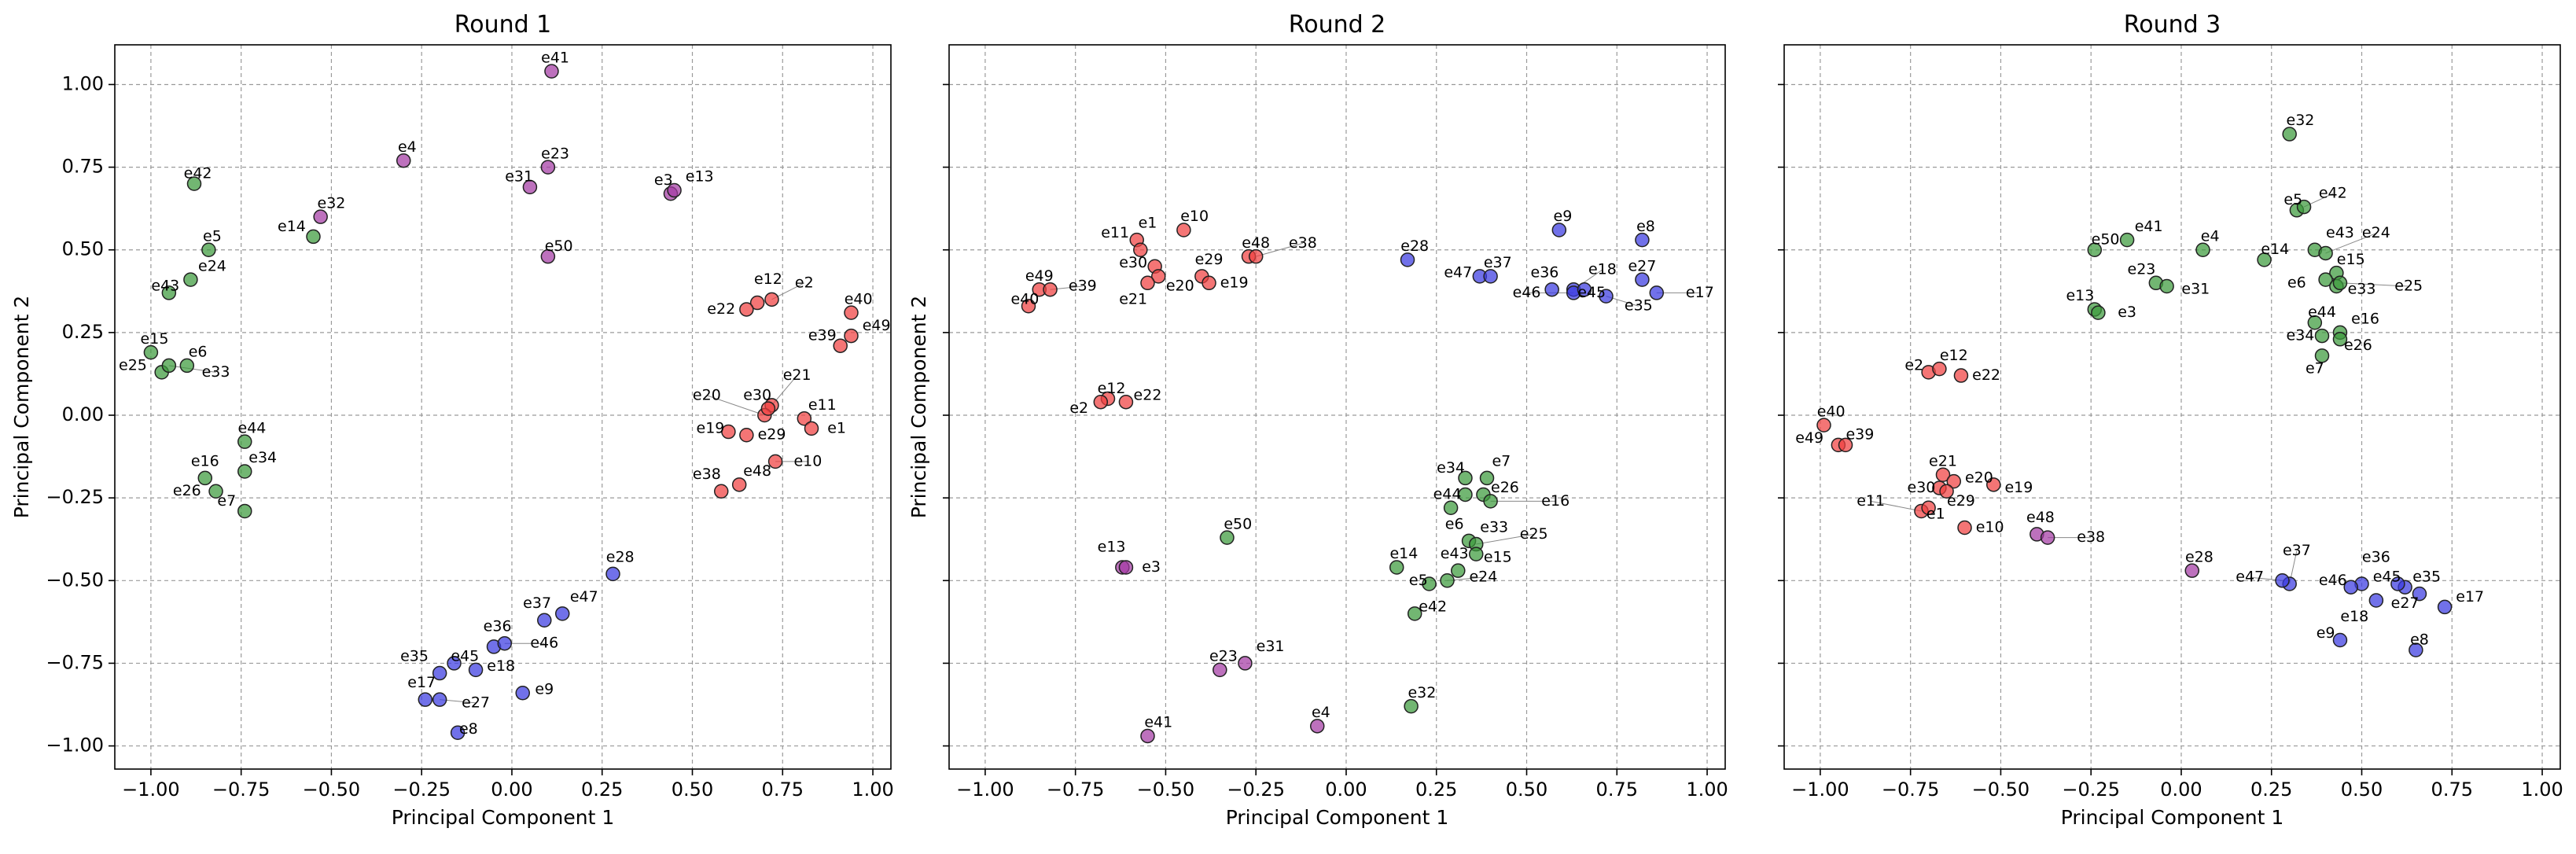 The image size is (2576, 854). I want to click on subplot-title: Round 1, so click(503, 25).